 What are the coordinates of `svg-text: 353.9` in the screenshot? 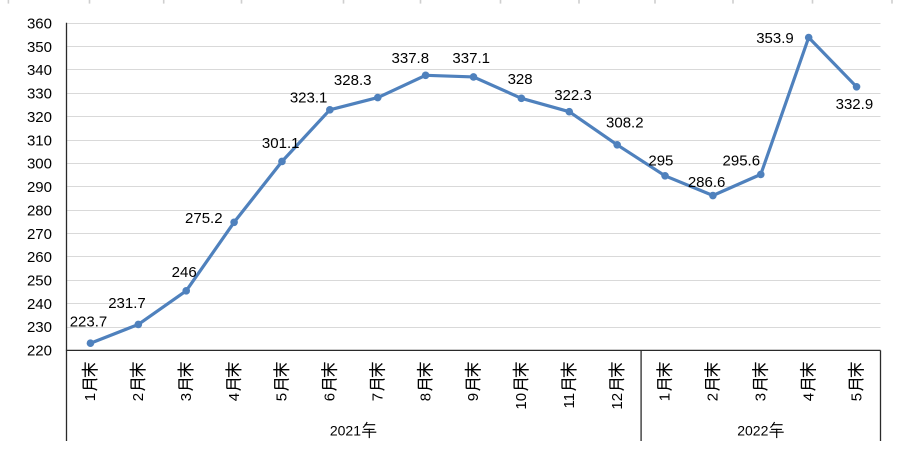 It's located at (775, 38).